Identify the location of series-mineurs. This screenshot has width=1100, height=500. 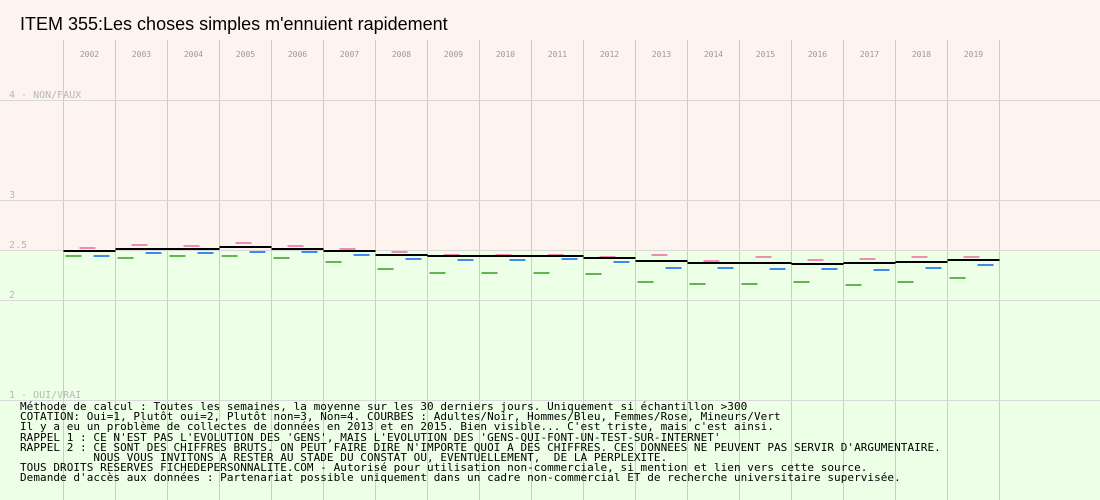
(515, 270).